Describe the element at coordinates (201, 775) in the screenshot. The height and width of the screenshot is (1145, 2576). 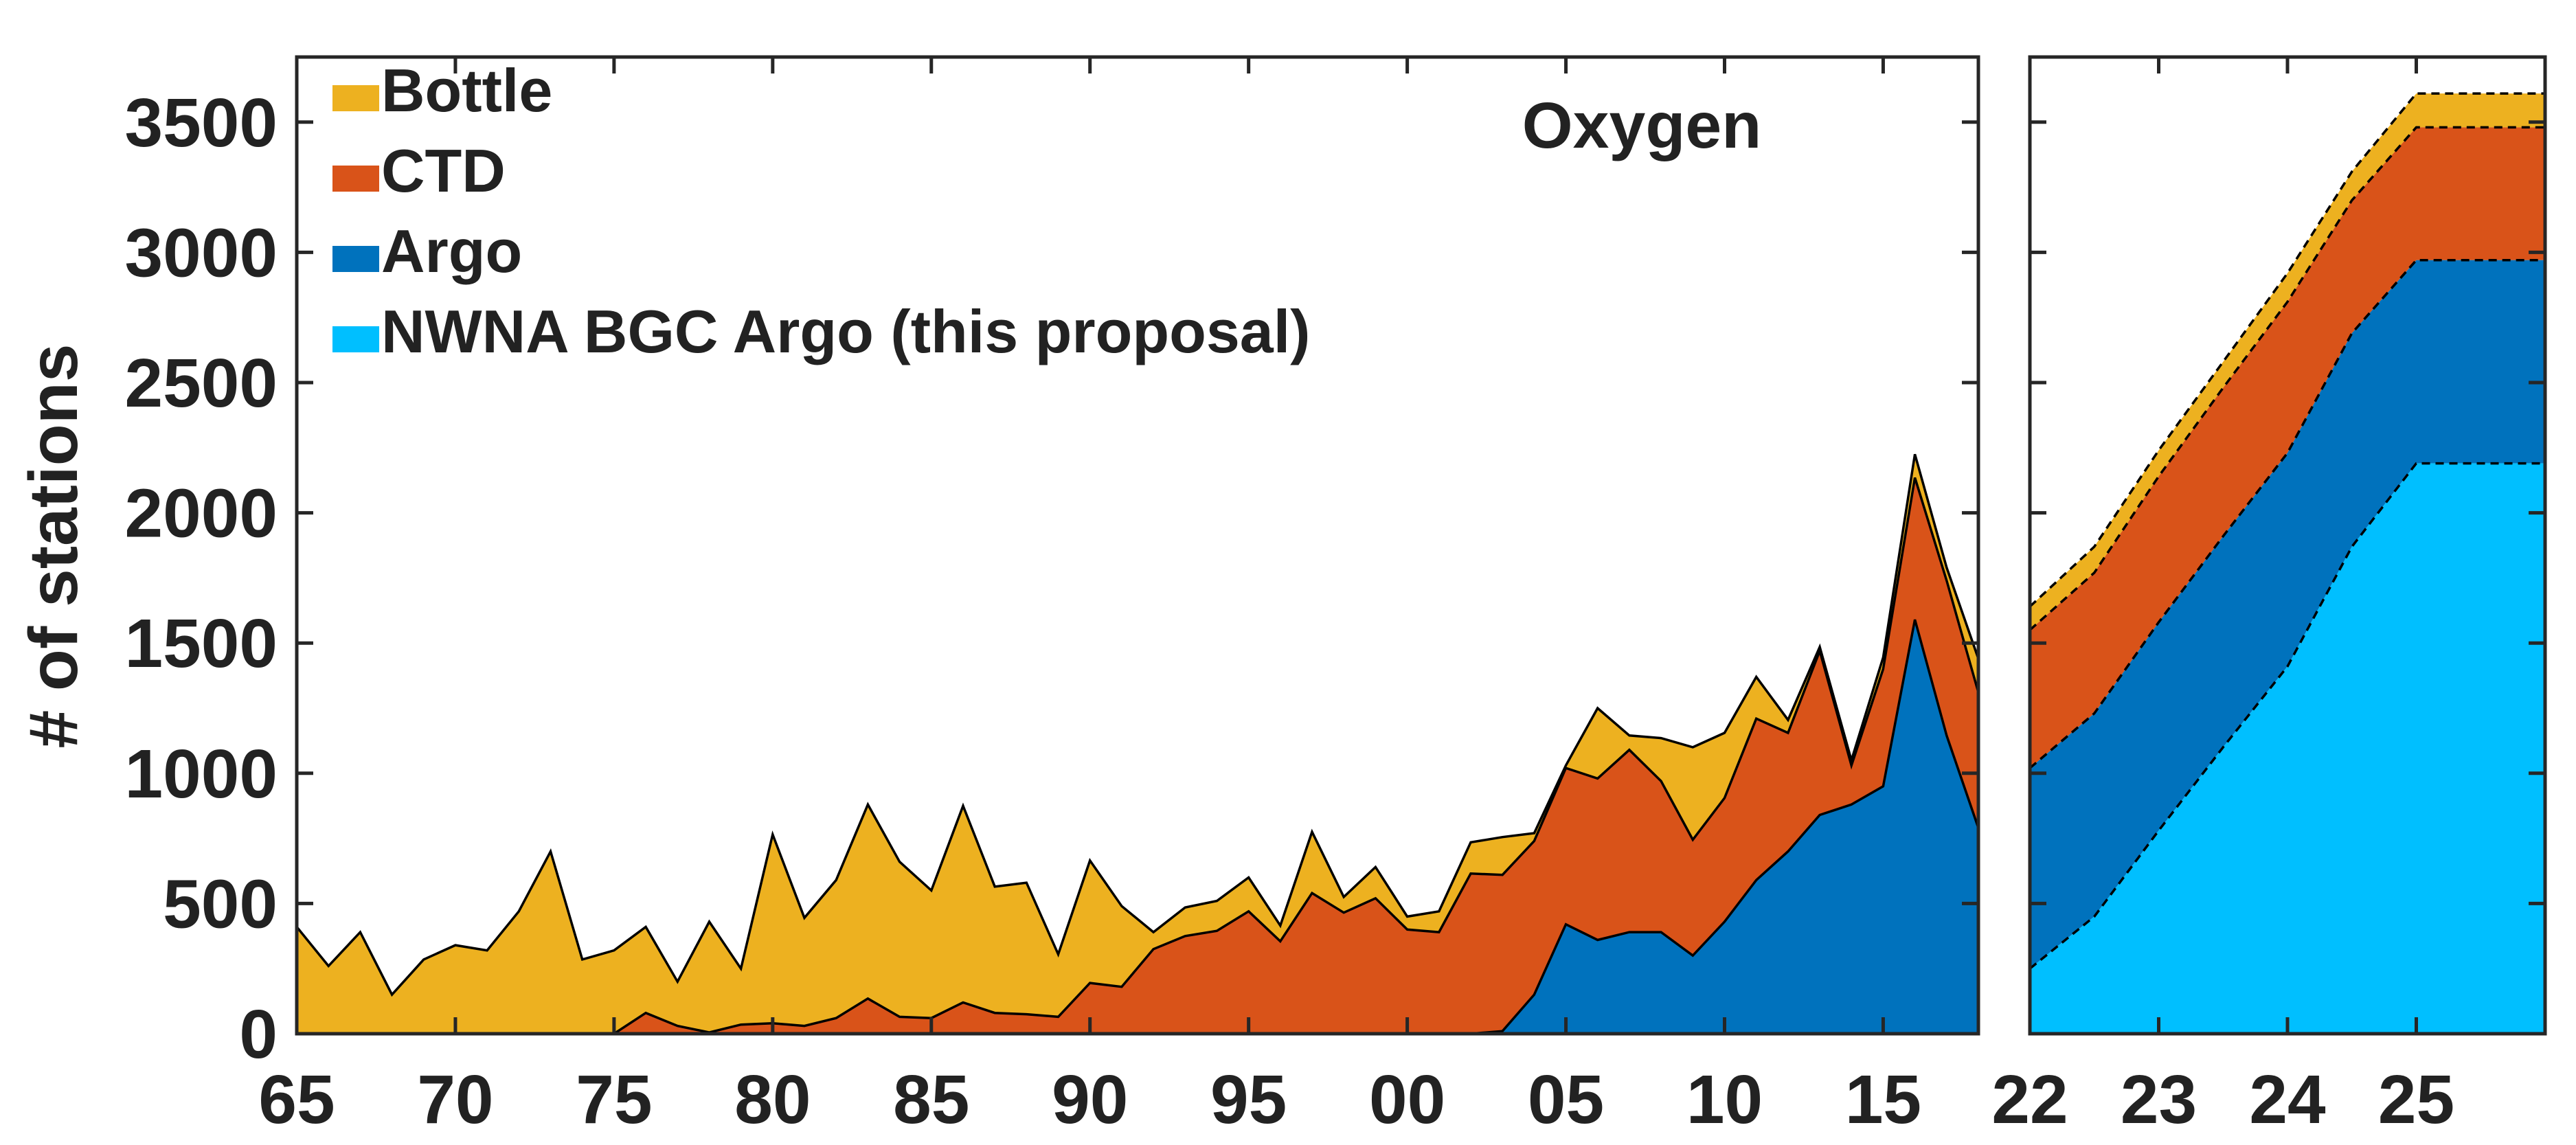
I see `y-tick-label: 1000` at that location.